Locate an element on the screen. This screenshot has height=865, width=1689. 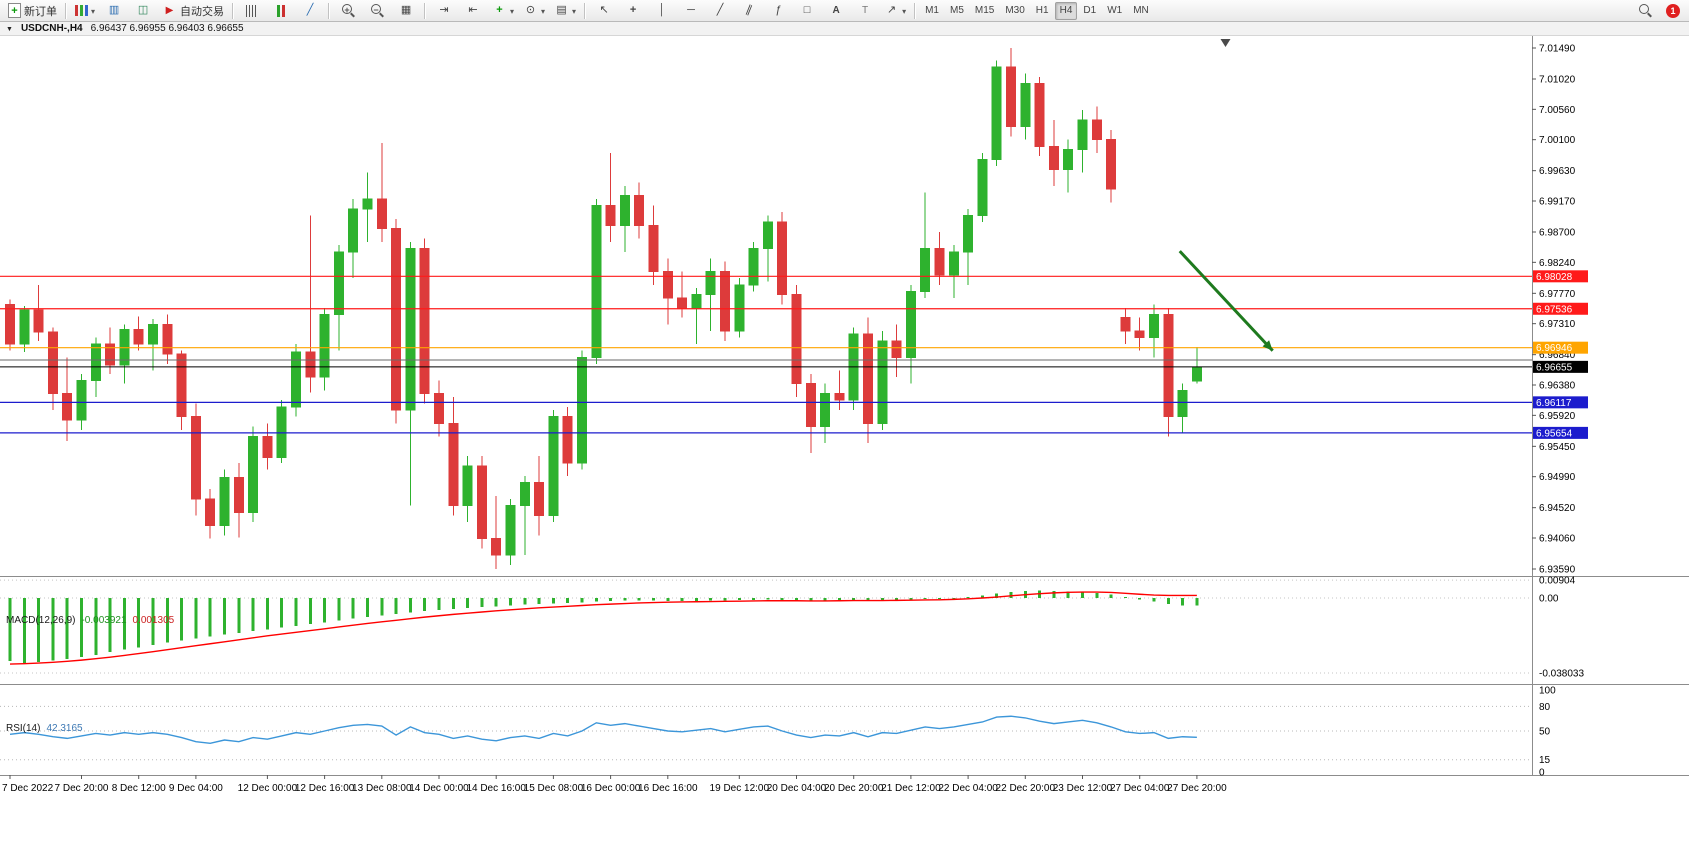
new-chart-button is located at coordinates (85, 11).